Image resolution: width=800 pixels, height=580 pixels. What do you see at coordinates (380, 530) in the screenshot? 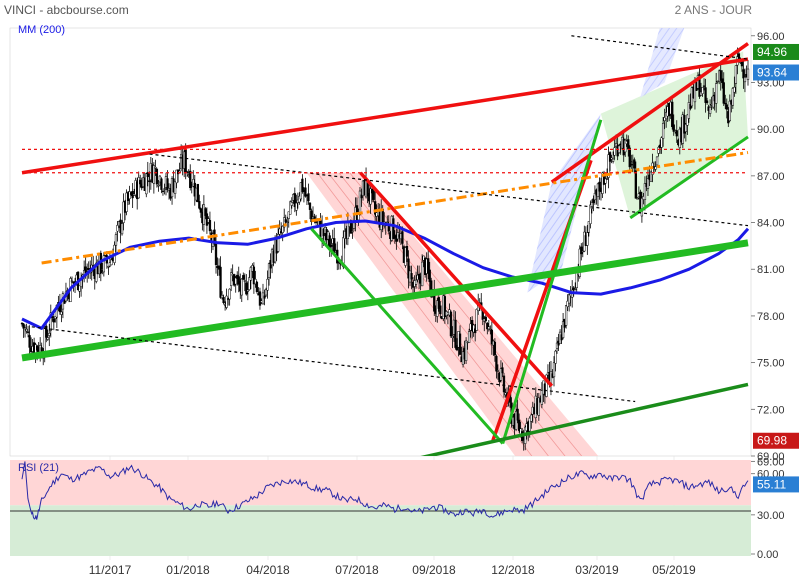
I see `rsi-lower-zone` at bounding box center [380, 530].